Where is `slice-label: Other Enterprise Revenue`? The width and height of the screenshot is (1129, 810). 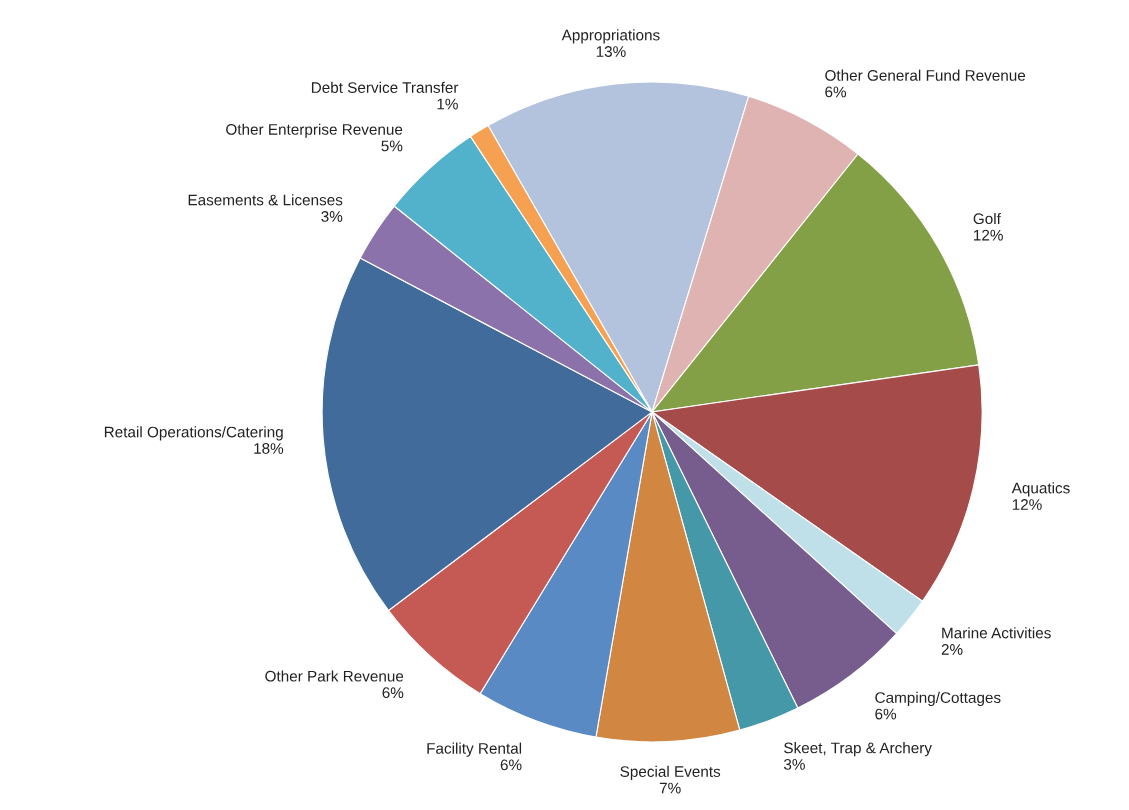 slice-label: Other Enterprise Revenue is located at coordinates (314, 130).